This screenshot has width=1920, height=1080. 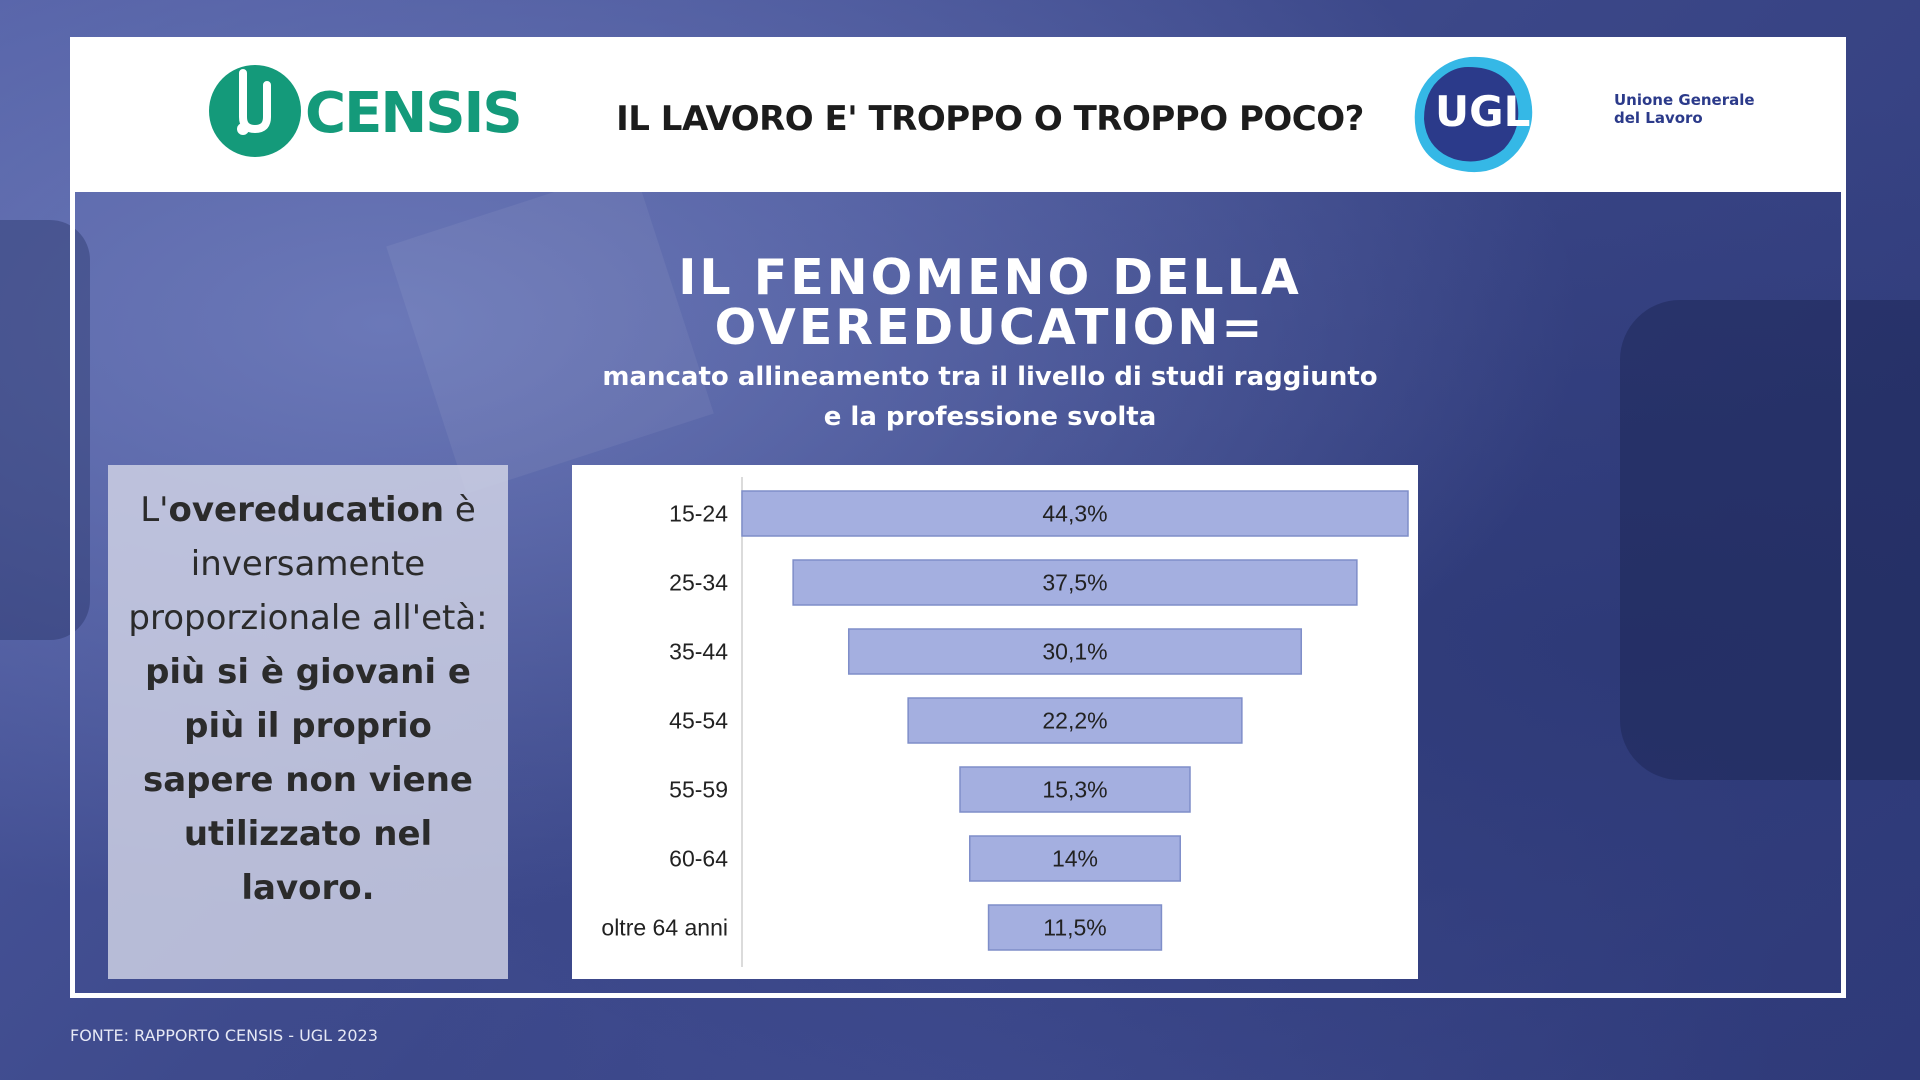 What do you see at coordinates (664, 928) in the screenshot?
I see `category-label-6: oltre 64 anni` at bounding box center [664, 928].